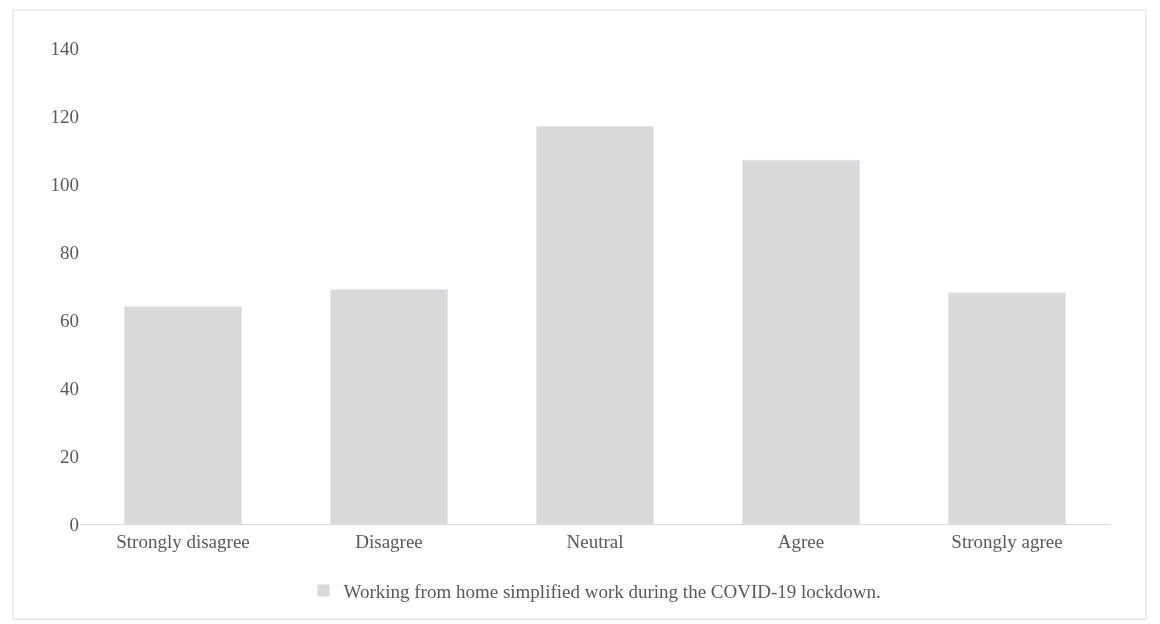 This screenshot has width=1160, height=624. Describe the element at coordinates (612, 591) in the screenshot. I see `legend-label: Working from home simplified work during the COVID-19 lockdown.` at that location.